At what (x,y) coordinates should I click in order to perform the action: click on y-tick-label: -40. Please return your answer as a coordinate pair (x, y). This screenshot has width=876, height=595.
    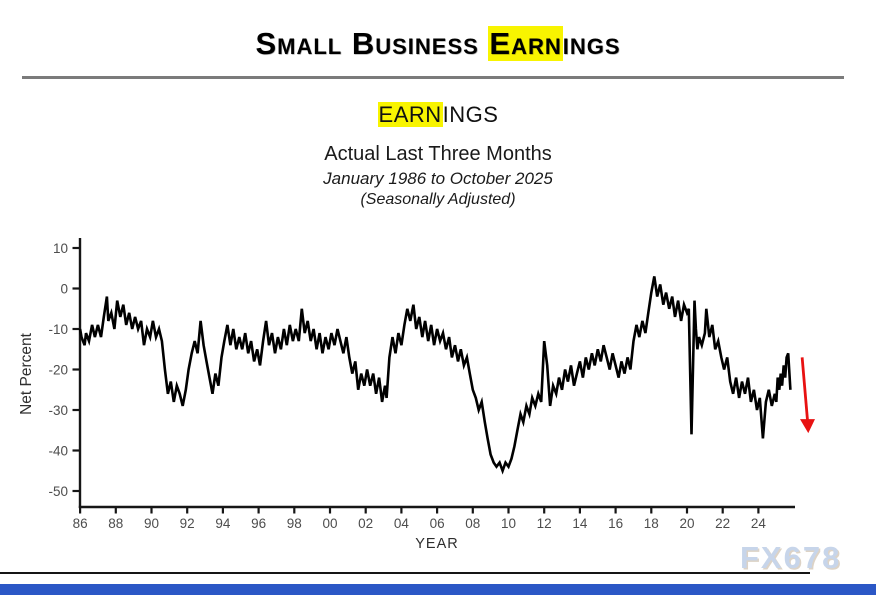
    Looking at the image, I should click on (58, 450).